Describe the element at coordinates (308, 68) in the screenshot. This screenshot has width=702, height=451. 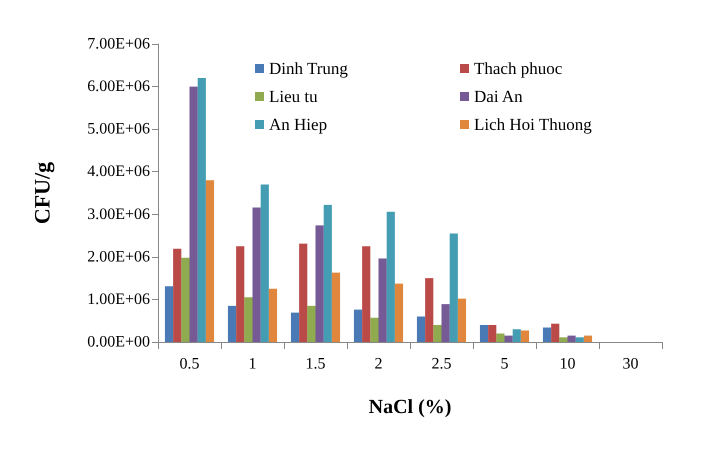
I see `legend-label: Dinh Trung` at that location.